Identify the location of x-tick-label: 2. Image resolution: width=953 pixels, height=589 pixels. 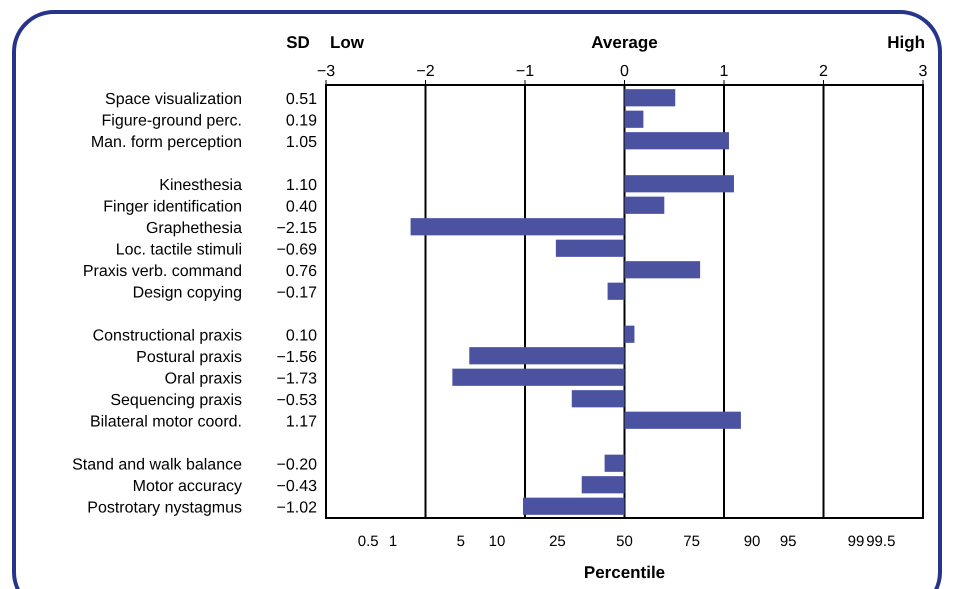
(823, 71).